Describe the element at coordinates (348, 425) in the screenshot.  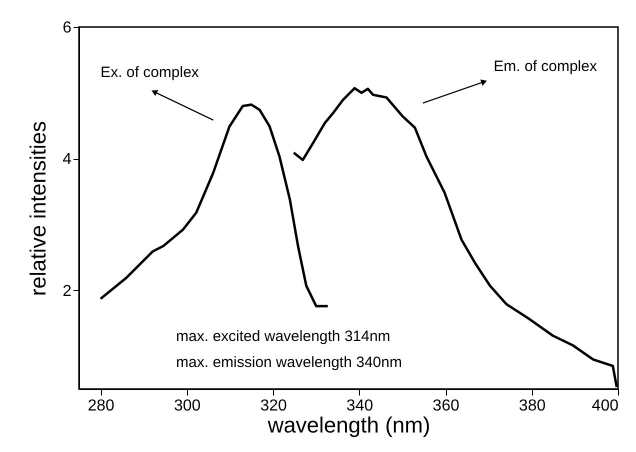
I see `x-axis-title: wavelength (nm)` at that location.